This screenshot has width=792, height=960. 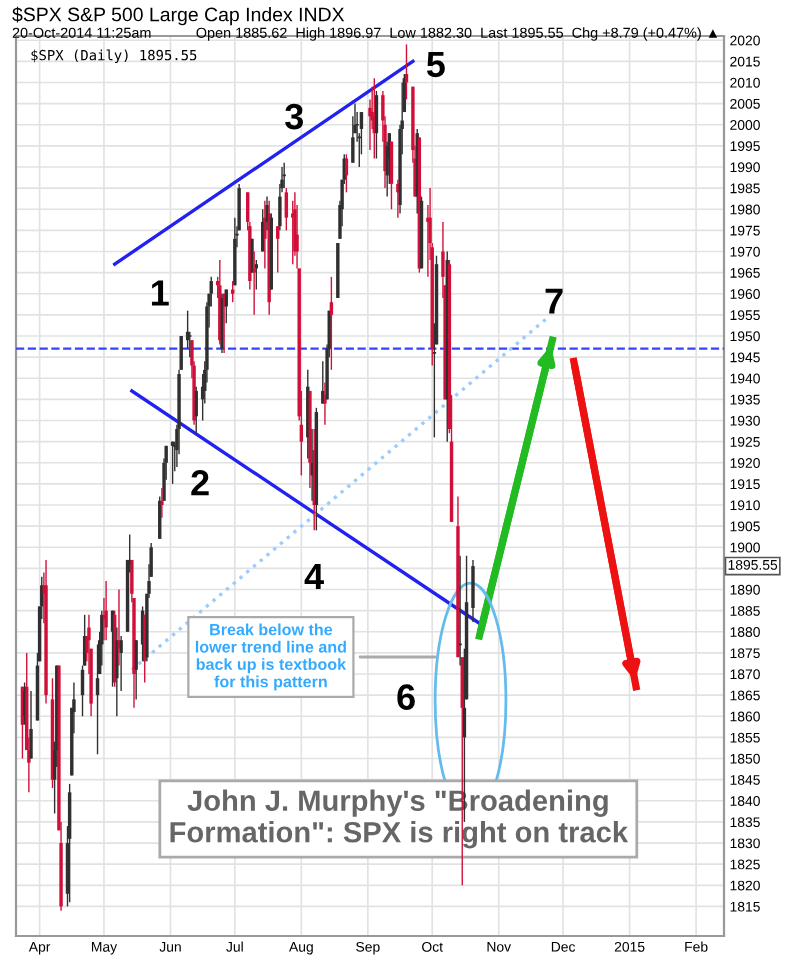 What do you see at coordinates (294, 116) in the screenshot?
I see `annotation: 3` at bounding box center [294, 116].